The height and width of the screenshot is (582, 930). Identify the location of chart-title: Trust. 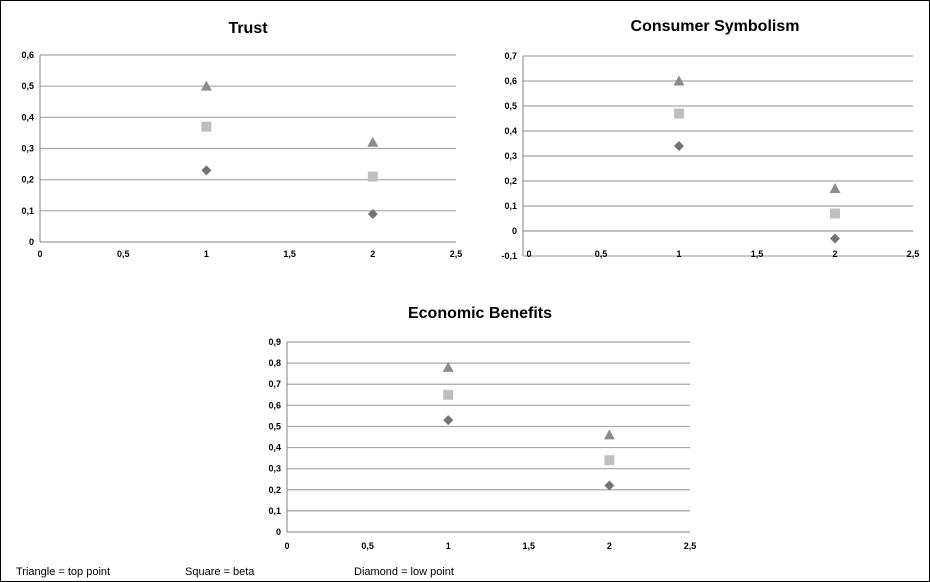
(248, 28).